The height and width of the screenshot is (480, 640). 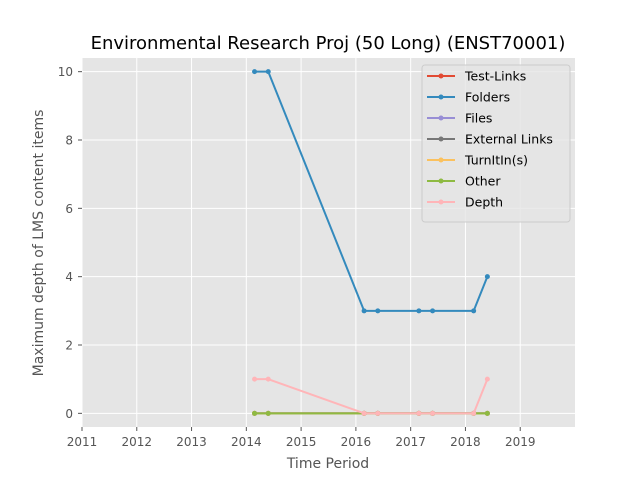 What do you see at coordinates (39, 243) in the screenshot?
I see `y-axis-label: Maximum depth of LMS content items` at bounding box center [39, 243].